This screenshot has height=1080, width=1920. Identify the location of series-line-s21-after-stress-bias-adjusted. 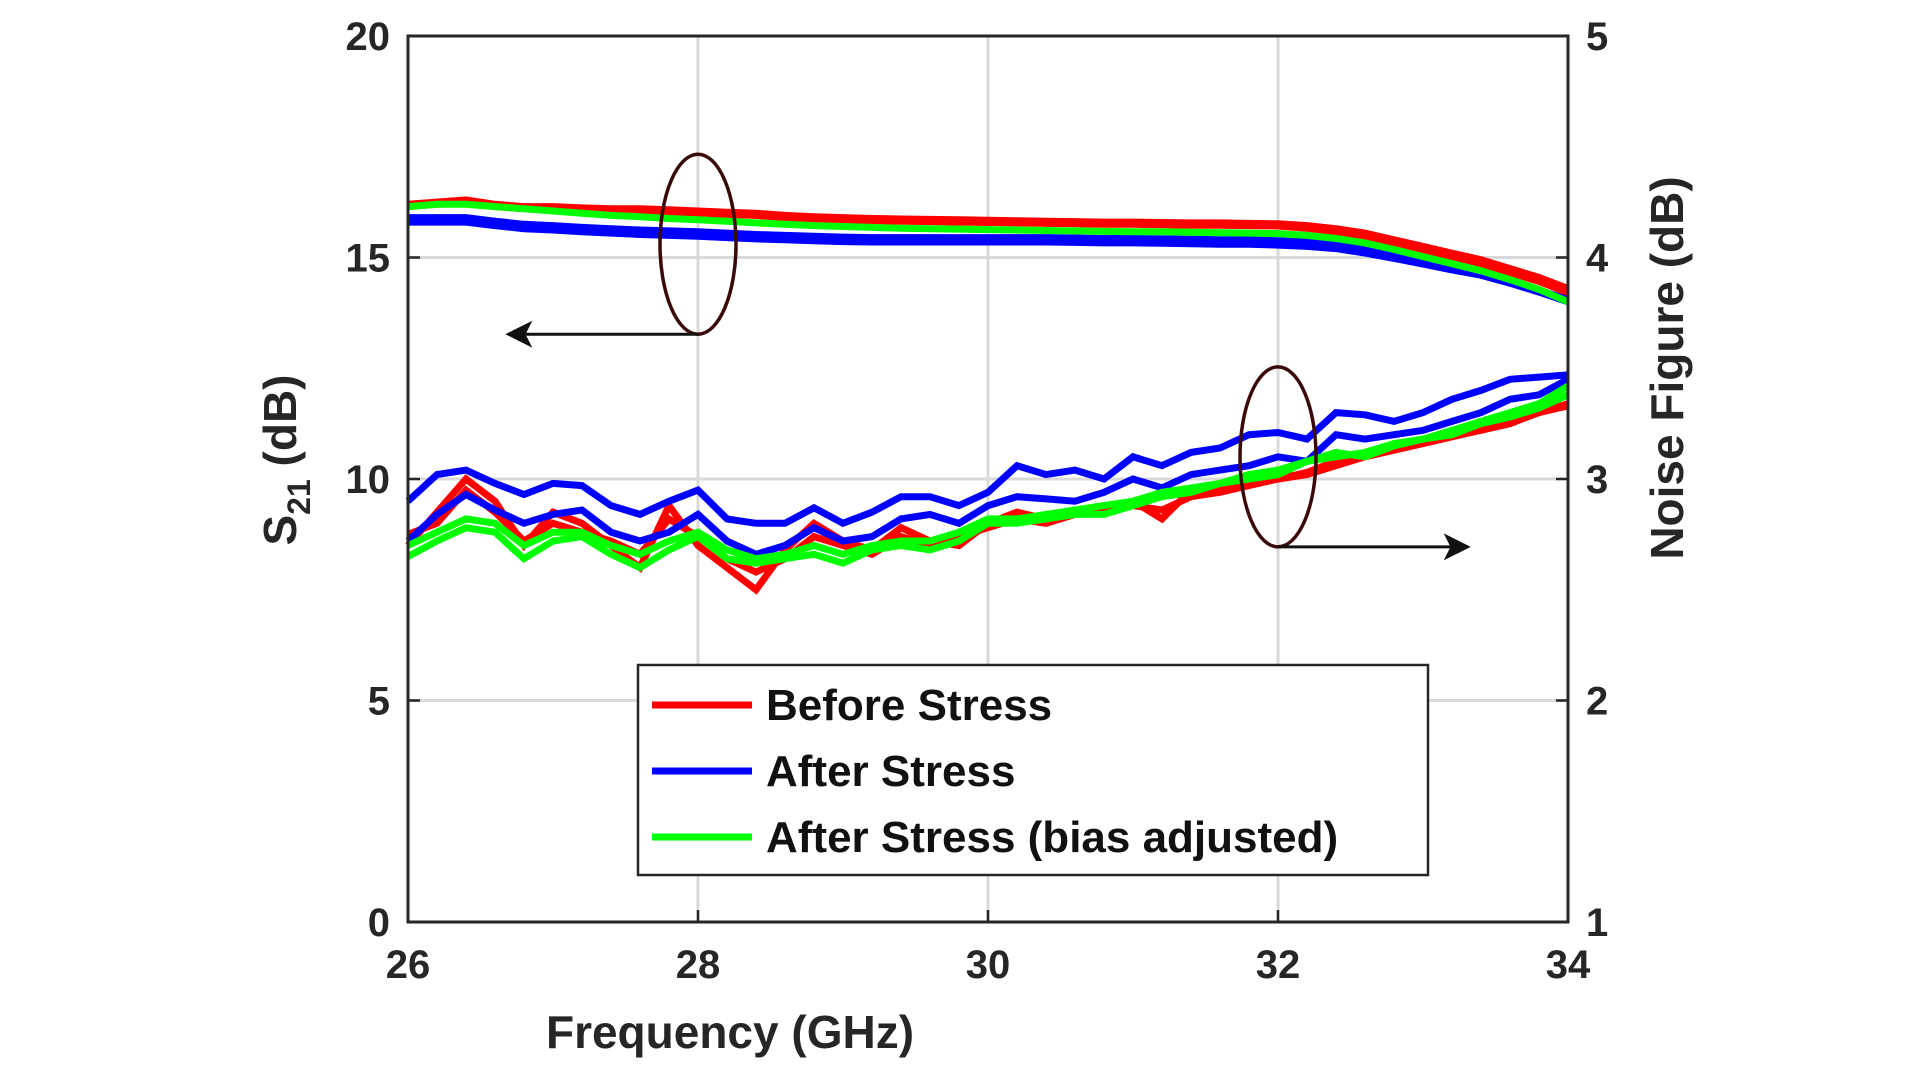
(988, 253).